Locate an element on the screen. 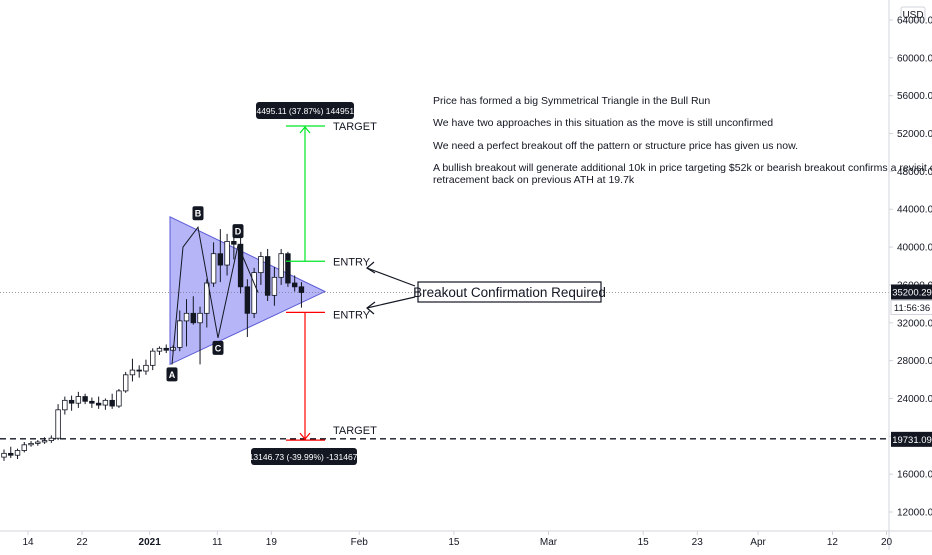  countdown-badge is located at coordinates (911, 307).